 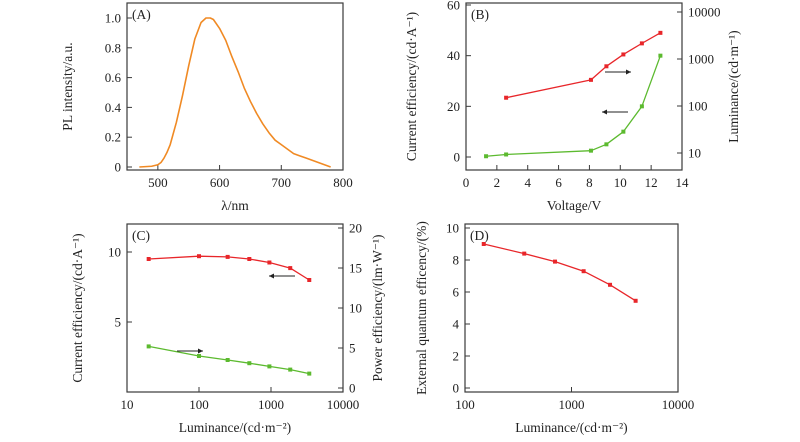 I want to click on y-right-tick-label: 0, so click(x=352, y=388).